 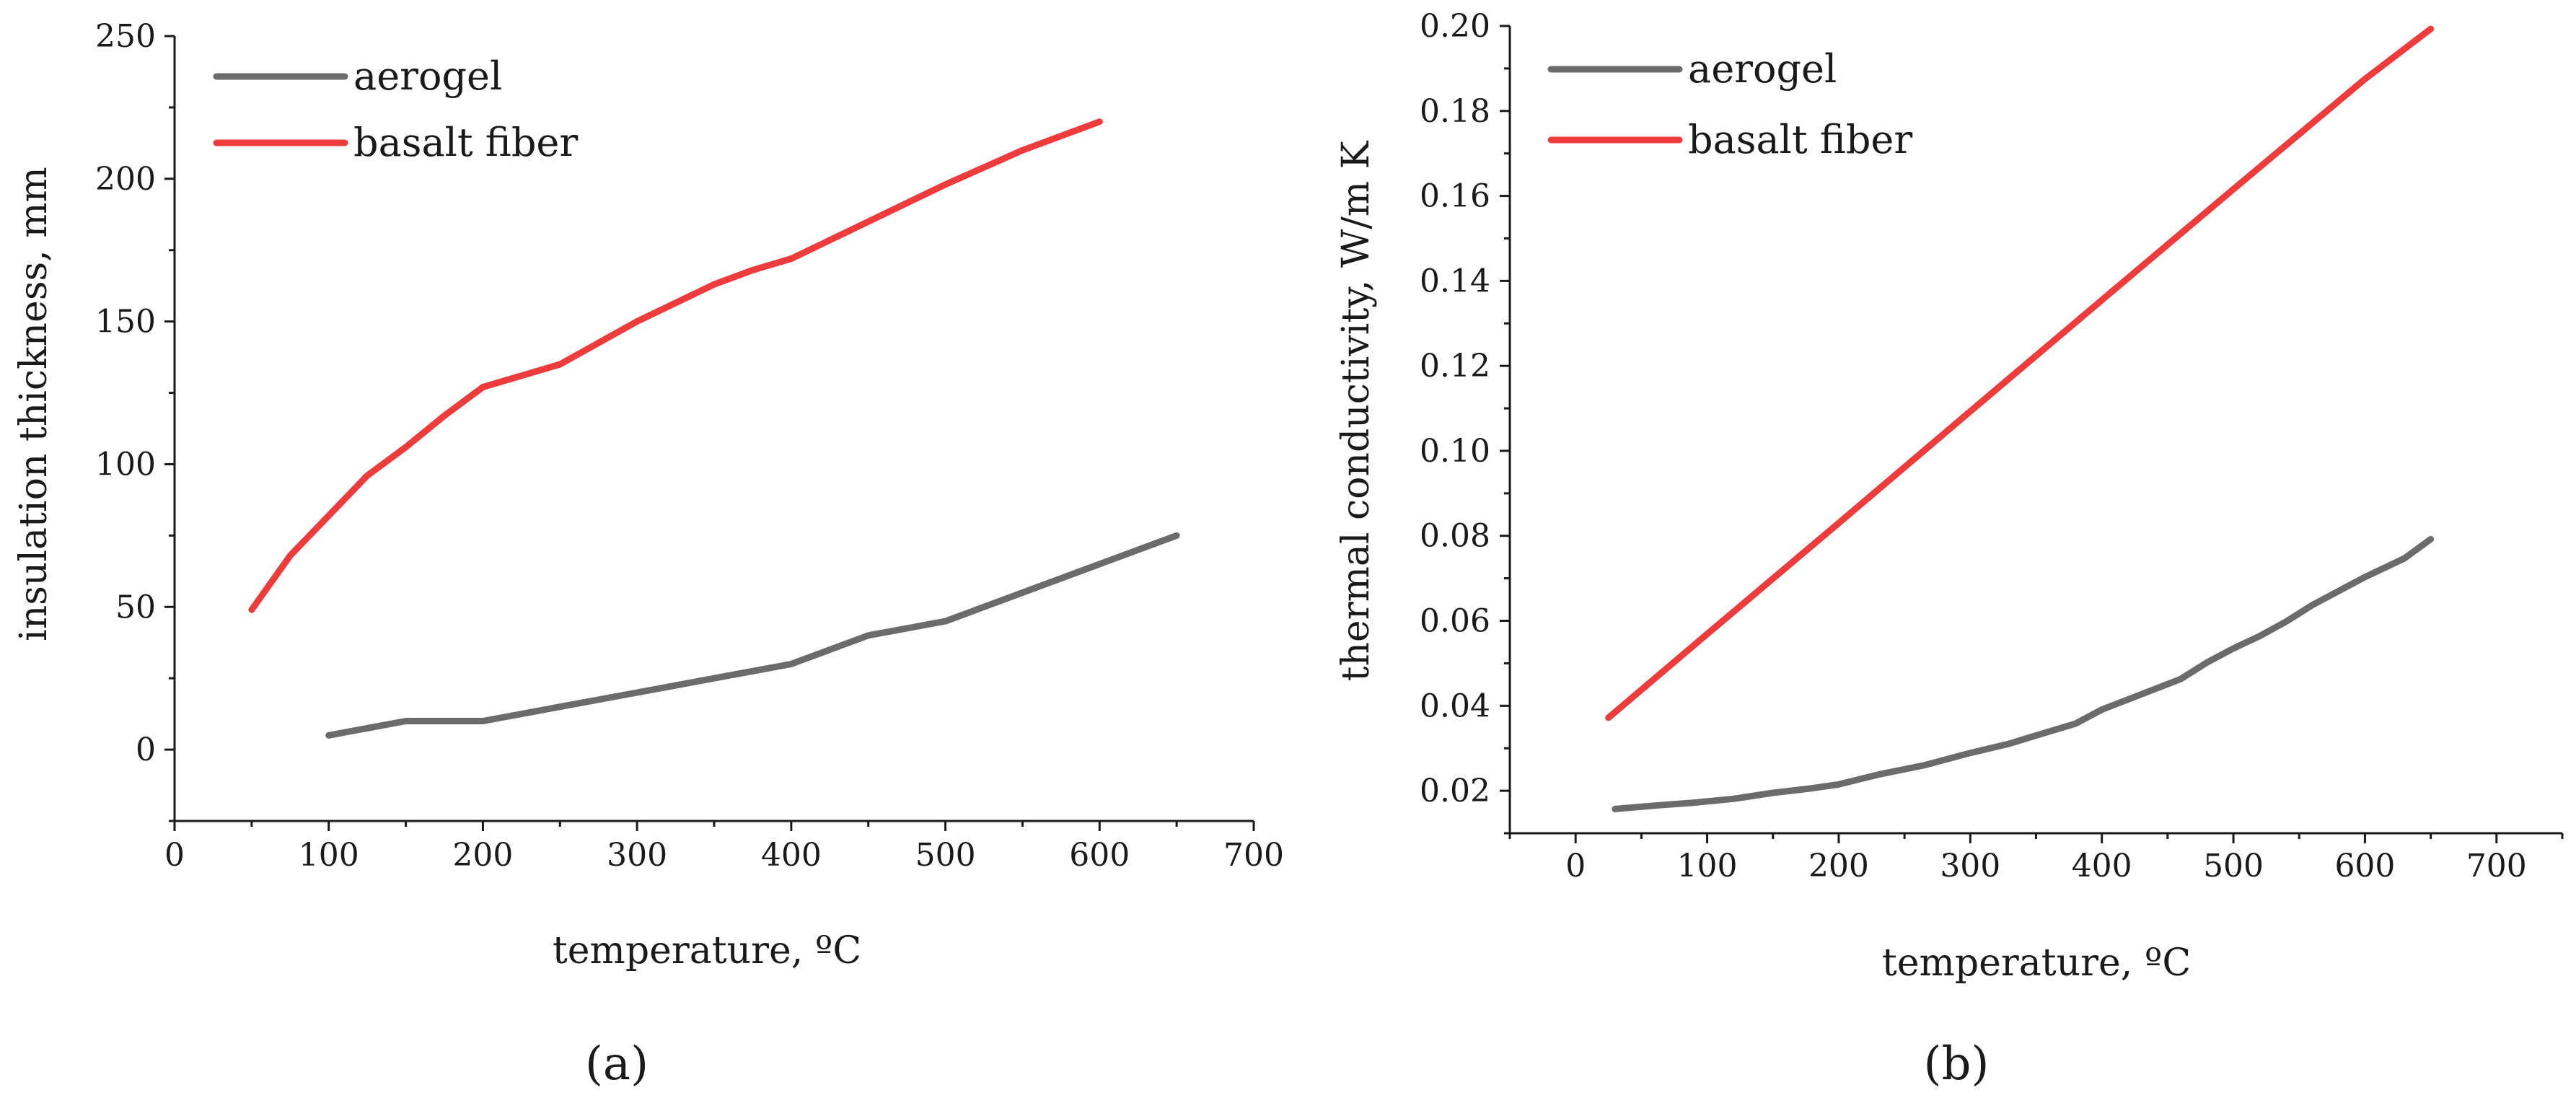 I want to click on chart-a-x-tick-label: 300, so click(x=637, y=855).